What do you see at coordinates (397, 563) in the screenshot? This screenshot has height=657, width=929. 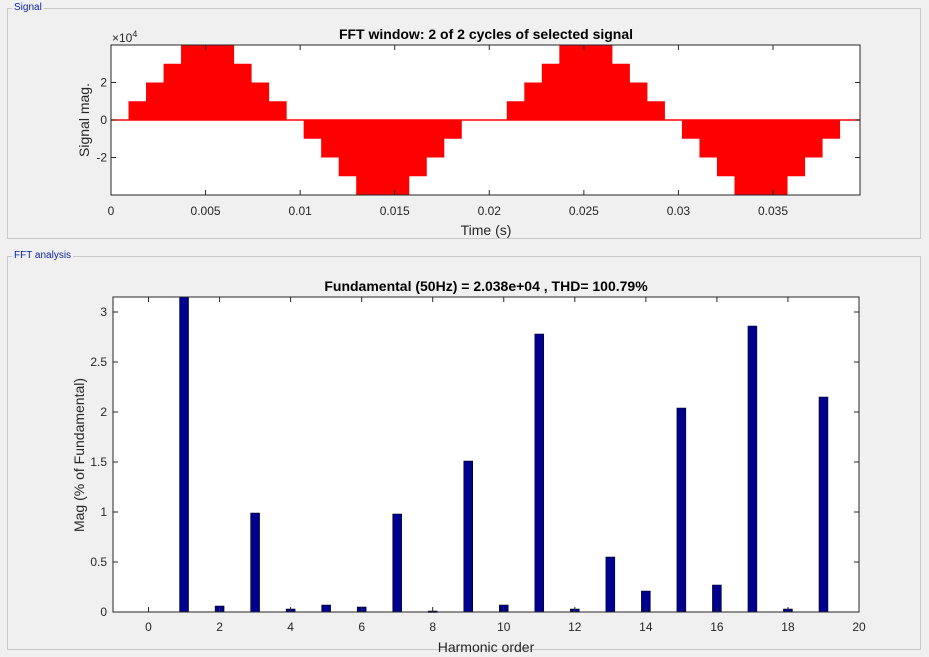 I see `fft-bar-h7` at bounding box center [397, 563].